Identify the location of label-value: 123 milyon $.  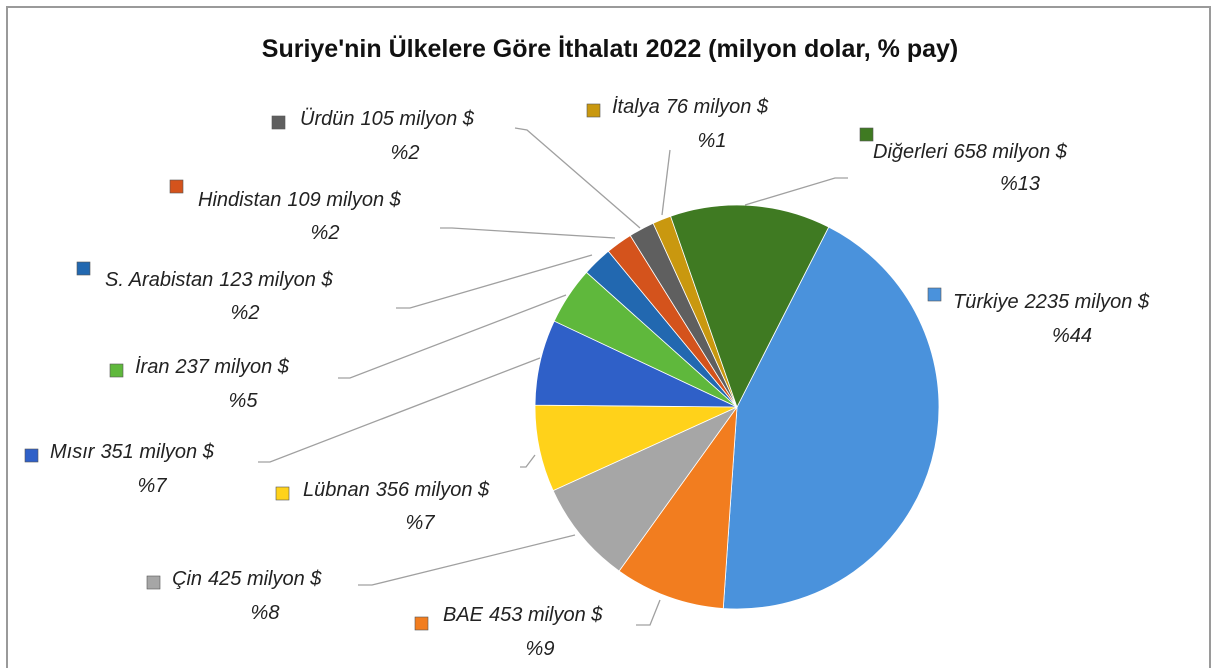
(276, 280).